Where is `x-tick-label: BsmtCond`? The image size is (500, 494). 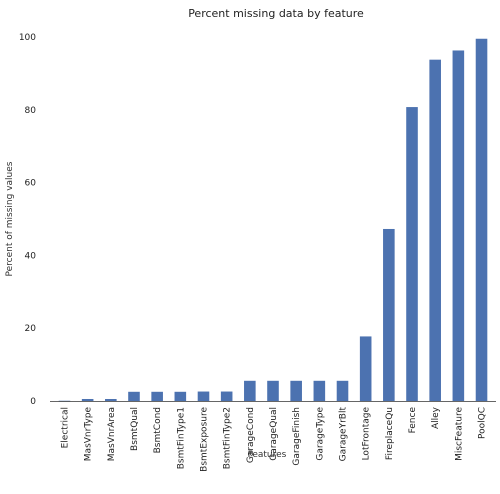
x-tick-label: BsmtCond is located at coordinates (158, 430).